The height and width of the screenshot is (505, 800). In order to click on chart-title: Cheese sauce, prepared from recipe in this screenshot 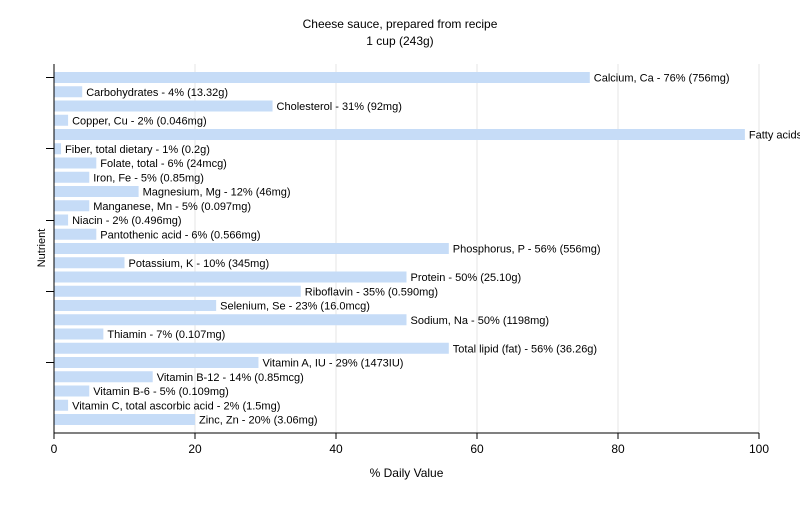, I will do `click(400, 24)`.